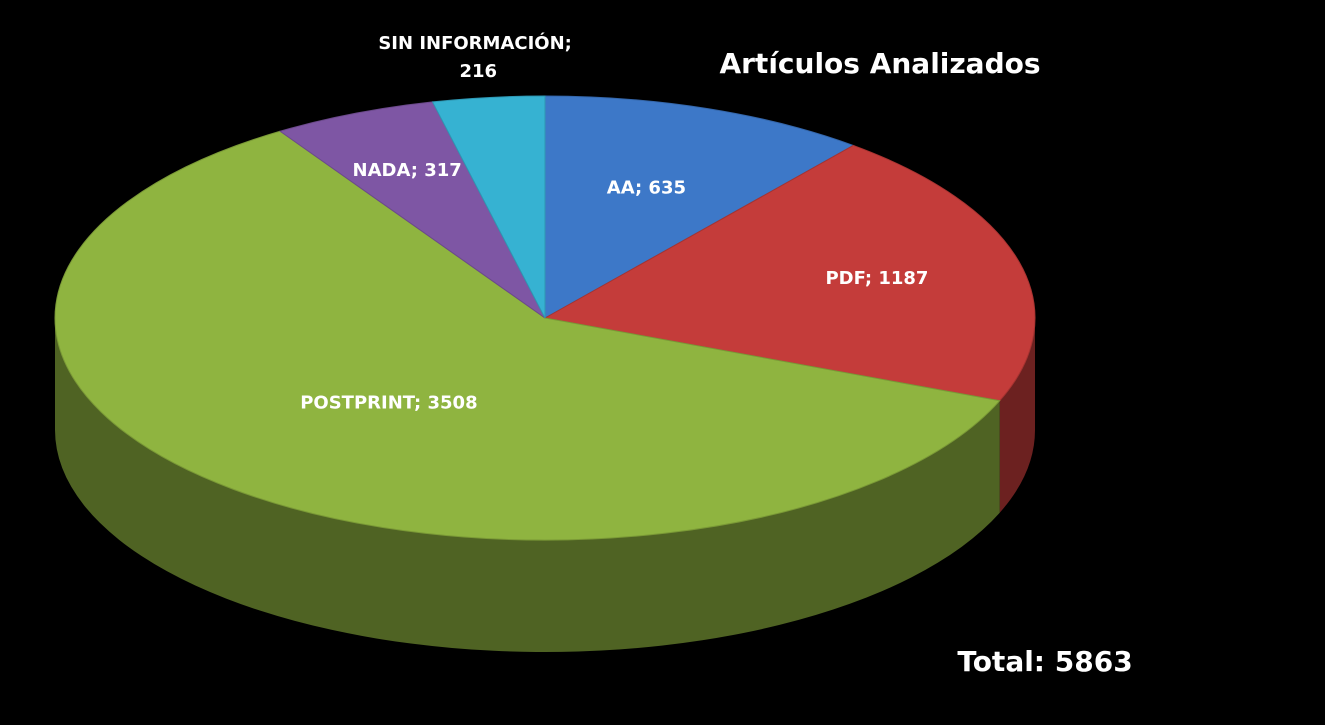  What do you see at coordinates (478, 57) in the screenshot?
I see `data-label: SIN INFORMACIÓN; 216` at bounding box center [478, 57].